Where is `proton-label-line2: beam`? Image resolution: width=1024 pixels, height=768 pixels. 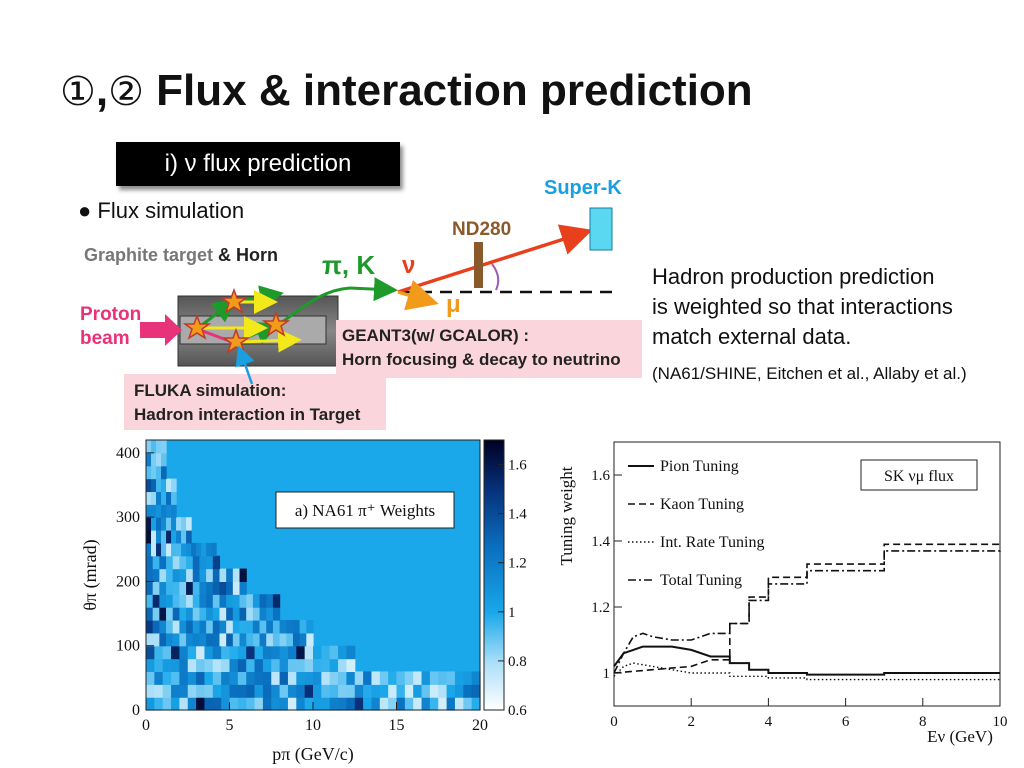 proton-label-line2: beam is located at coordinates (105, 338).